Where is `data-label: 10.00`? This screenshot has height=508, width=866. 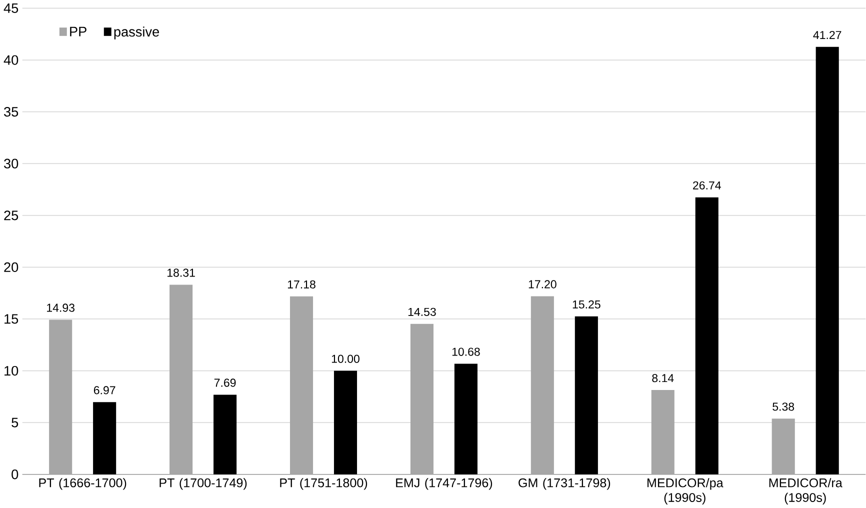 data-label: 10.00 is located at coordinates (346, 358).